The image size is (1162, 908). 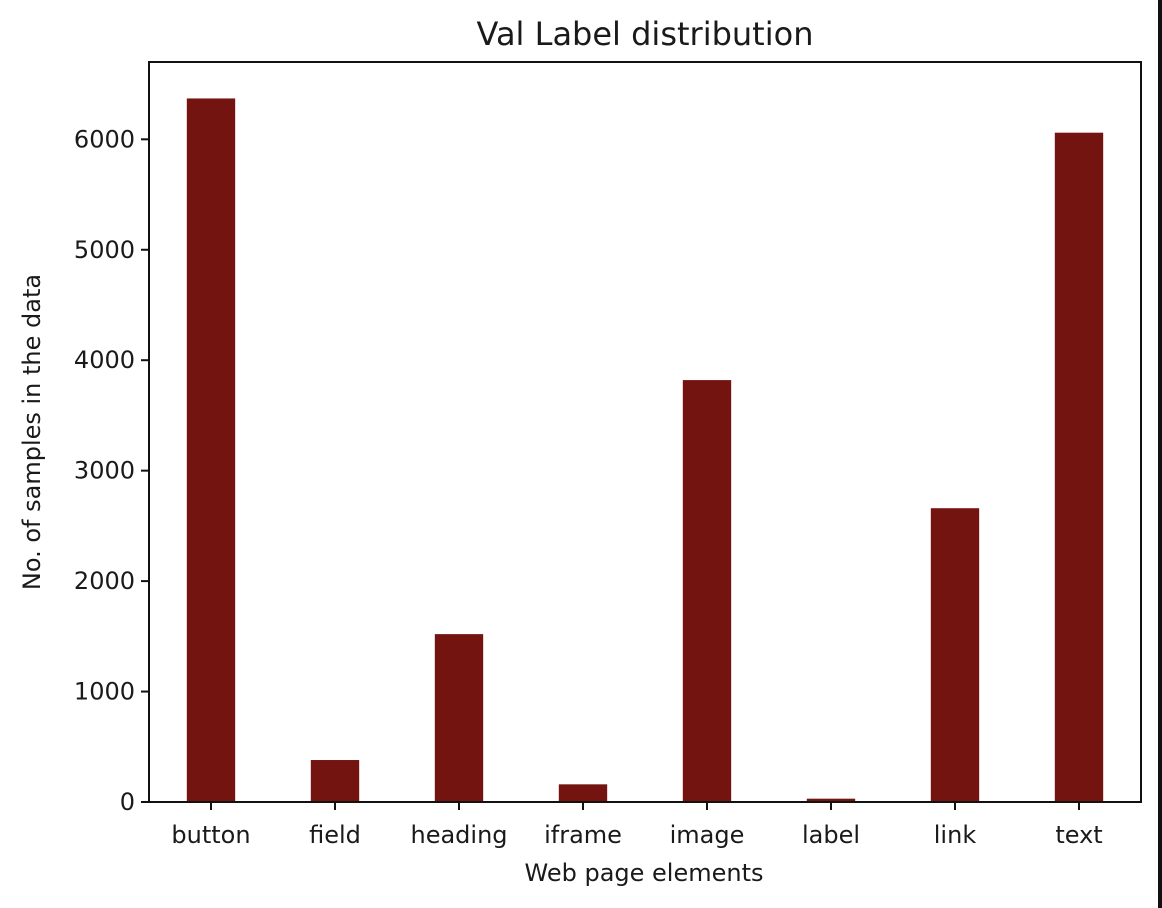 I want to click on y-tick-label-1000: 1000, so click(x=104, y=692).